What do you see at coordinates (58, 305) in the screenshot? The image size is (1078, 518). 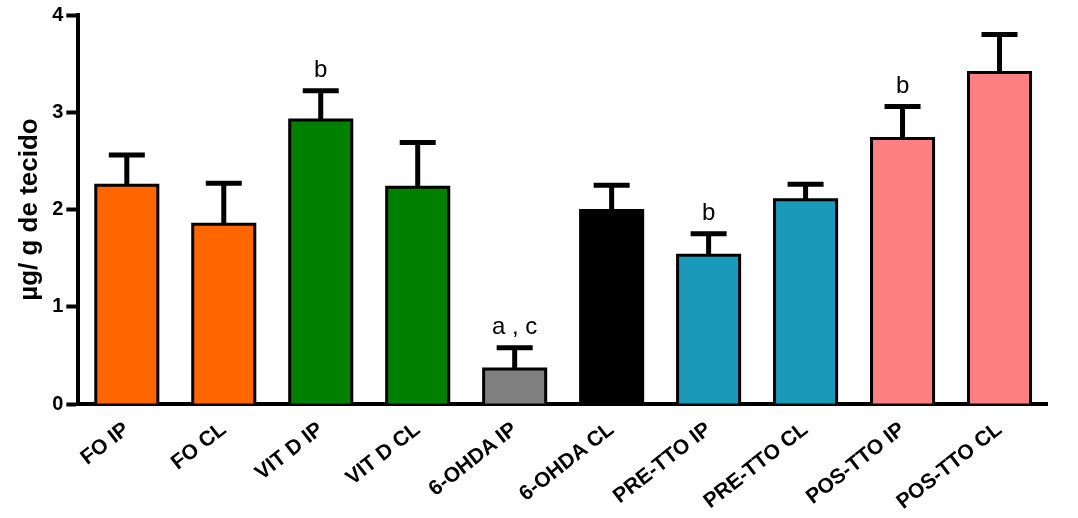 I see `y-tick-label: 1` at bounding box center [58, 305].